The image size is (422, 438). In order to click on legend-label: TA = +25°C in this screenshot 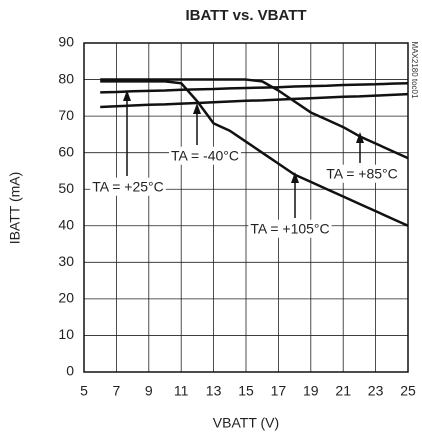, I will do `click(128, 187)`.